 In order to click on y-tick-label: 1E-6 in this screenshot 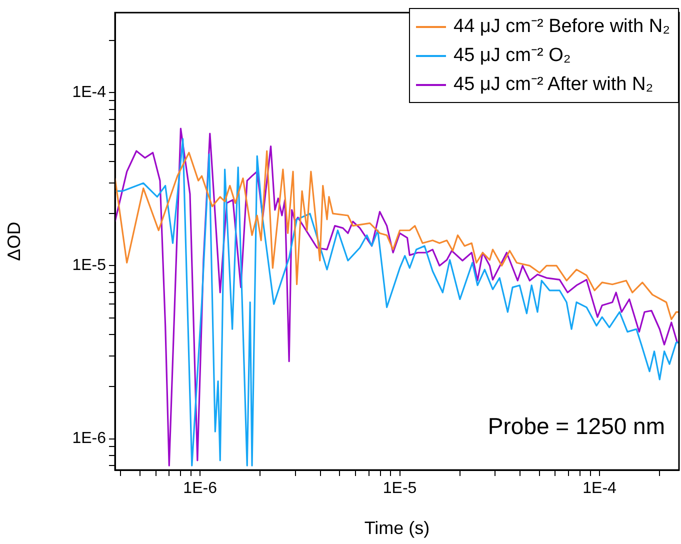, I will do `click(89, 439)`.